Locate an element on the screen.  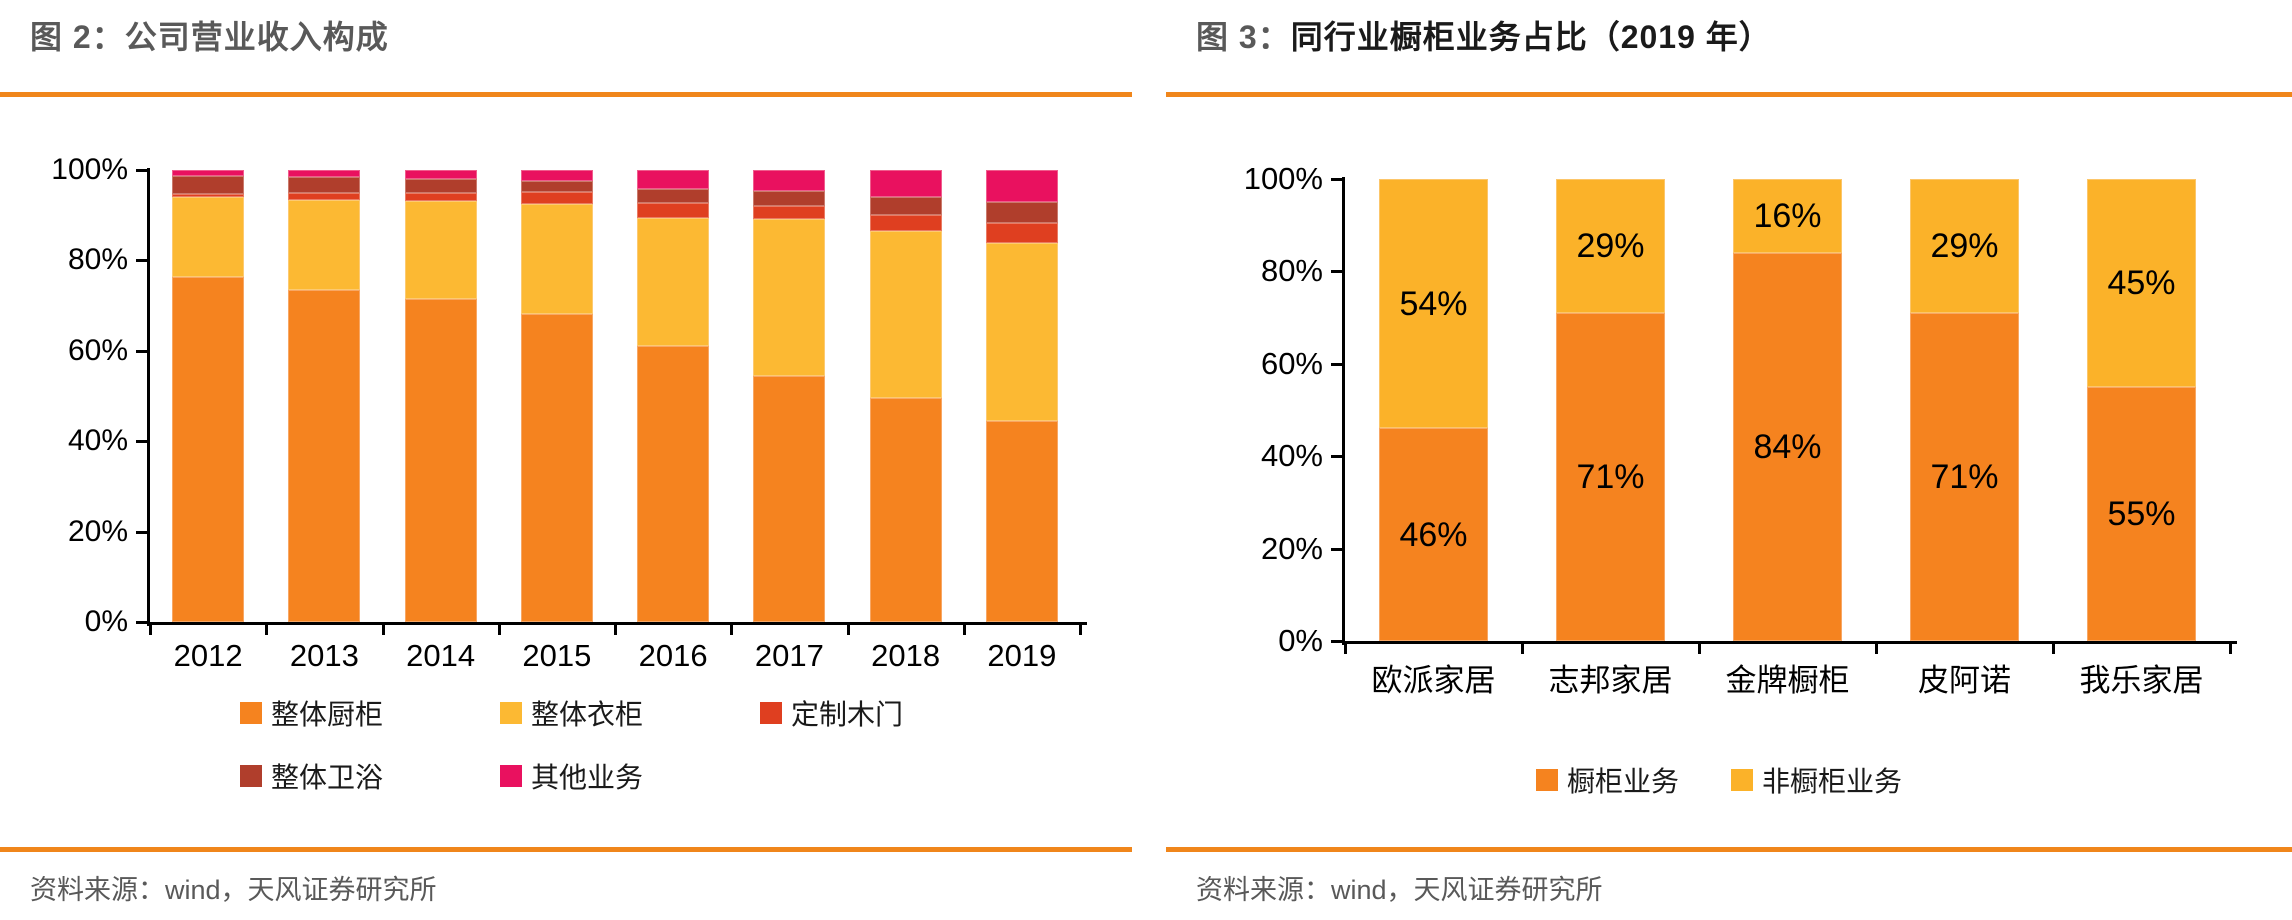
y-tick-label: 60% is located at coordinates (1291, 363).